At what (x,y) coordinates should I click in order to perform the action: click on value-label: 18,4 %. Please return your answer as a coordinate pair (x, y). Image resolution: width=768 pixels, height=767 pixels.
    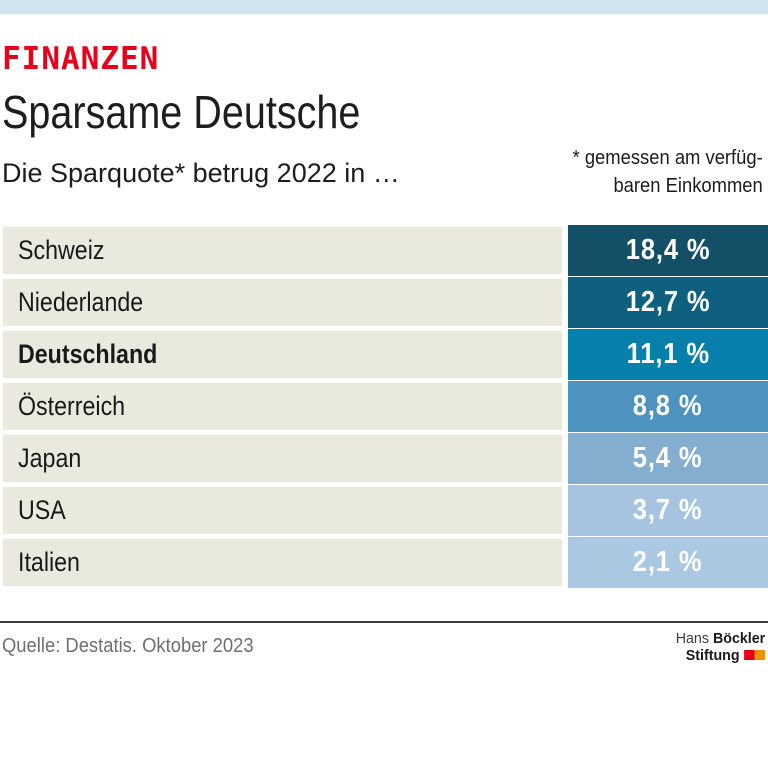
    Looking at the image, I should click on (668, 250).